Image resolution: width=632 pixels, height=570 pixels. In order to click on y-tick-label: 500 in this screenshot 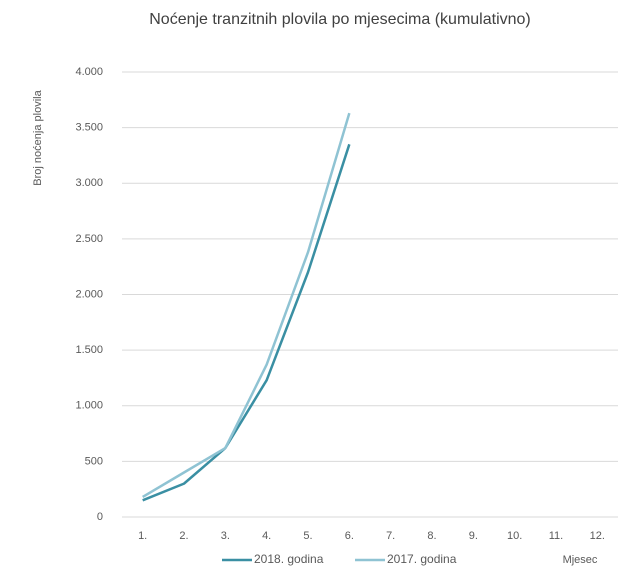, I will do `click(94, 461)`.